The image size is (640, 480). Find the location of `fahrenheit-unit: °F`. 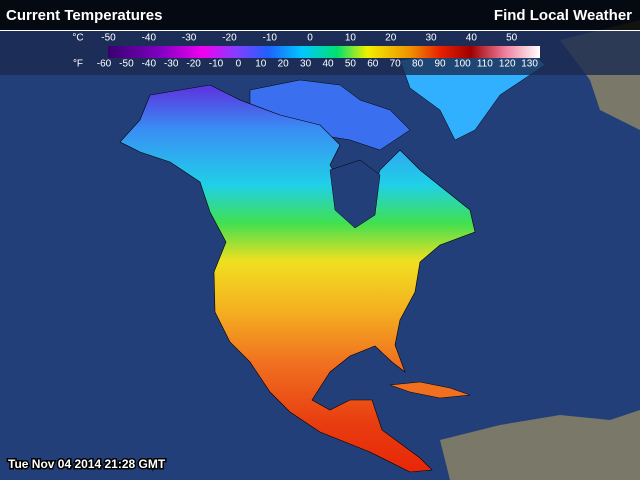

fahrenheit-unit: °F is located at coordinates (78, 64).